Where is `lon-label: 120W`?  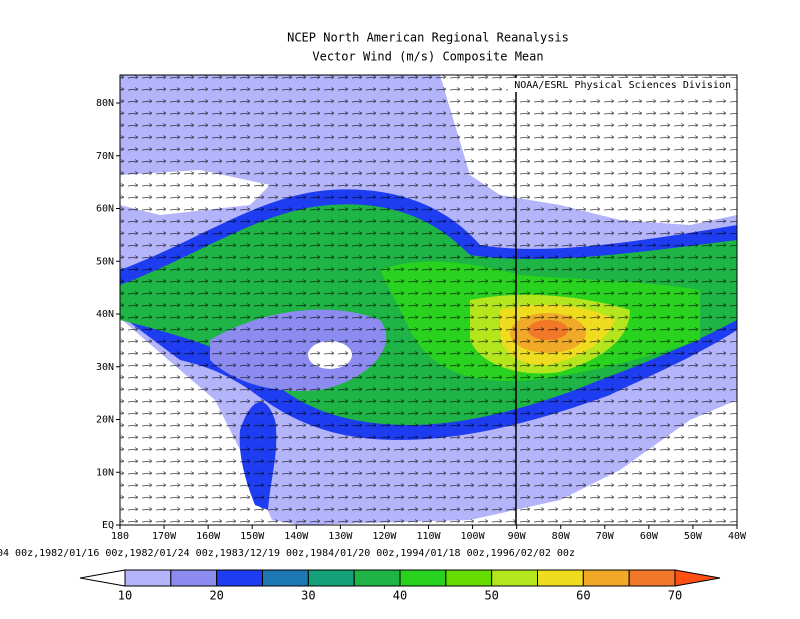 lon-label: 120W is located at coordinates (384, 536).